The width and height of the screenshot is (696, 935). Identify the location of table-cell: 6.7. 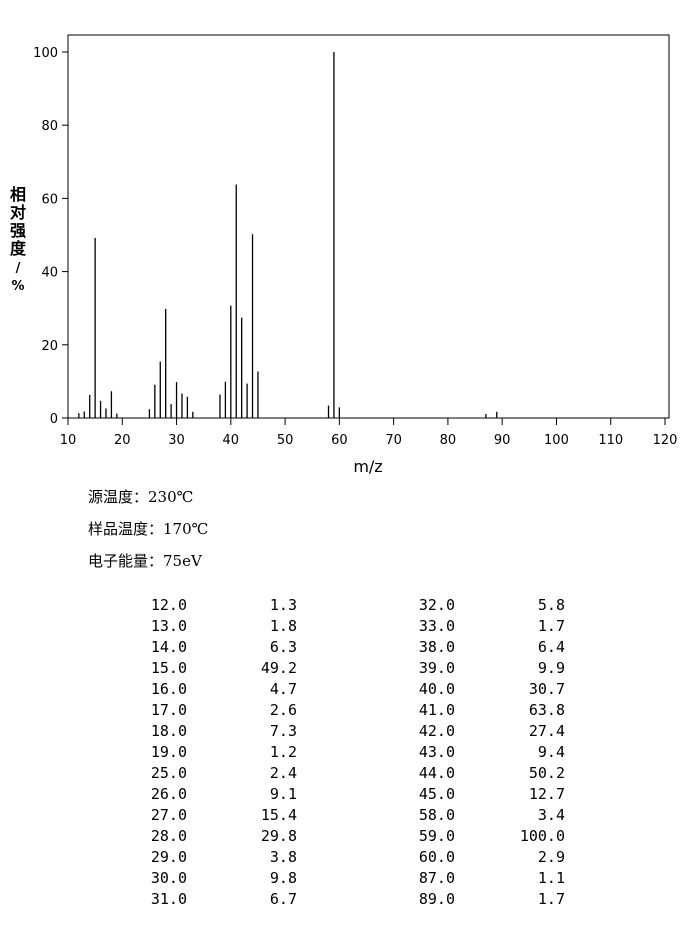
(283, 899).